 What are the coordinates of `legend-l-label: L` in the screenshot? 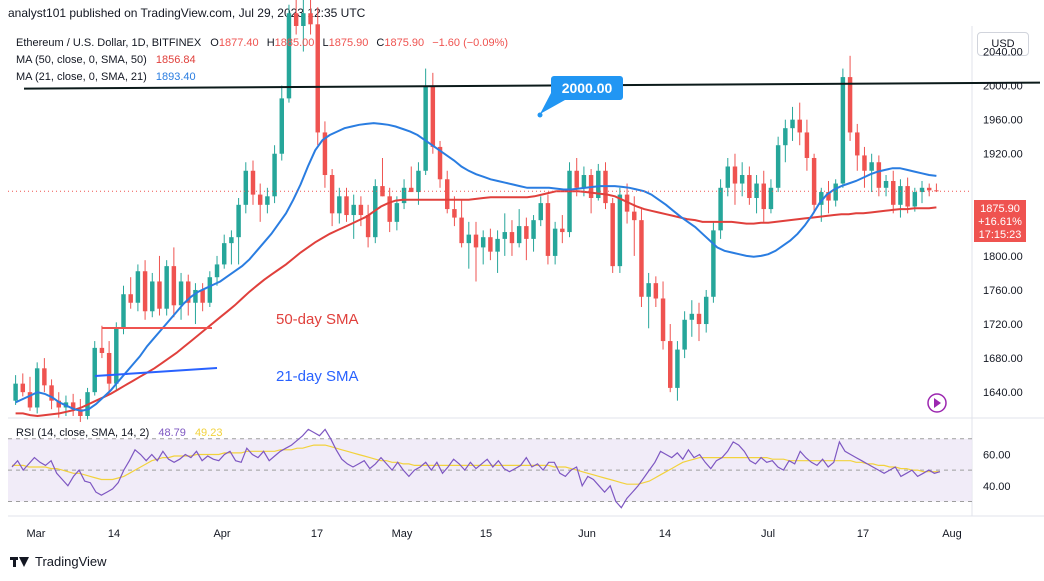 It's located at (325, 43).